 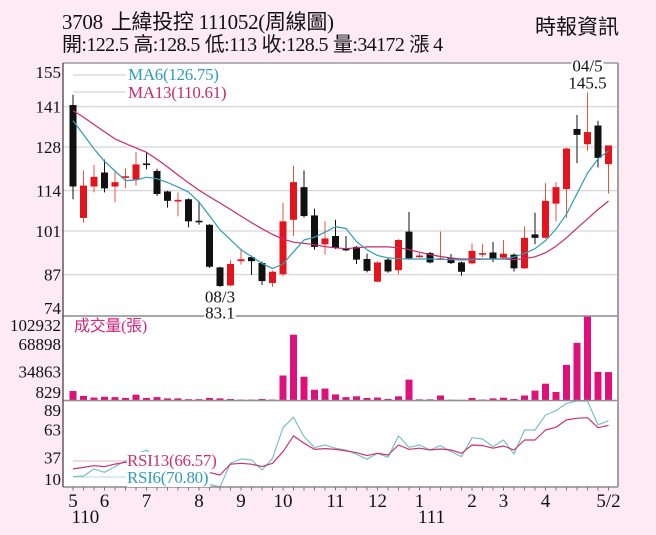 What do you see at coordinates (241, 501) in the screenshot?
I see `month-label: 9` at bounding box center [241, 501].